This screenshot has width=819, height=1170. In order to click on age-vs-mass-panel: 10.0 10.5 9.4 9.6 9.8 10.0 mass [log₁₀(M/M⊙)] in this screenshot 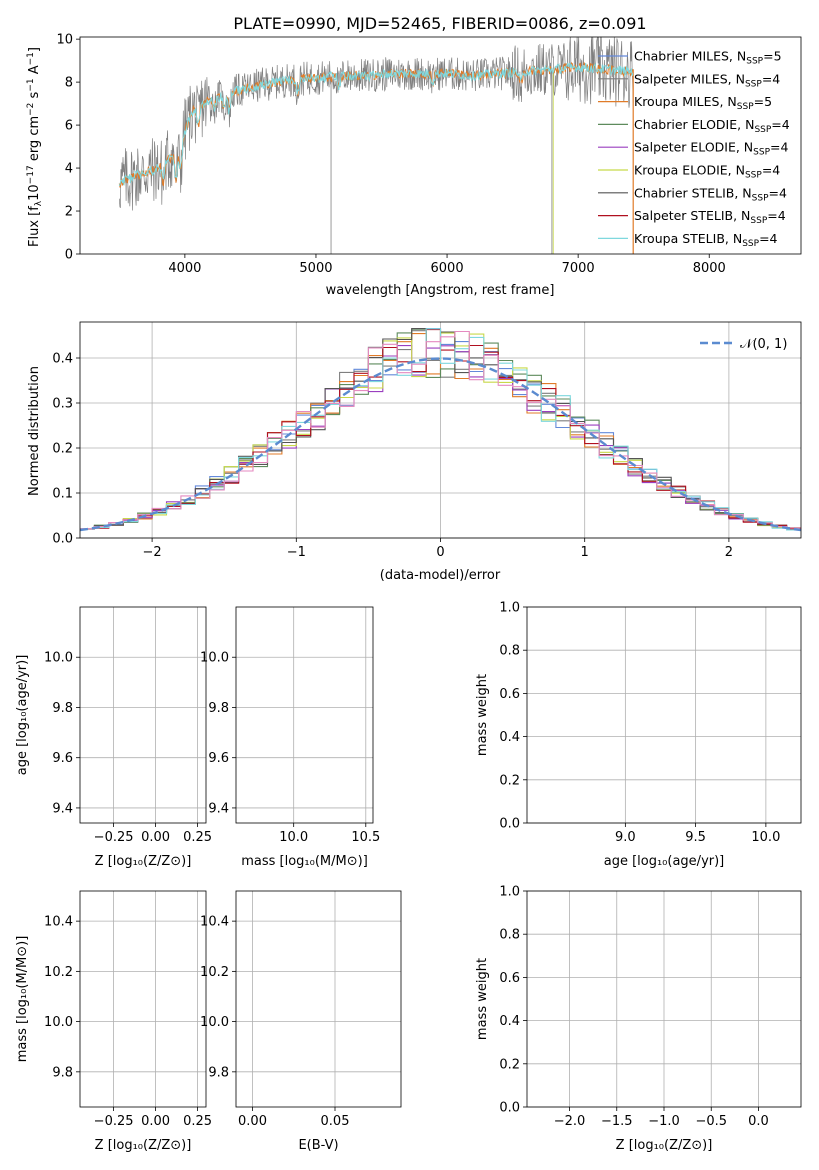, I will do `click(290, 737)`.